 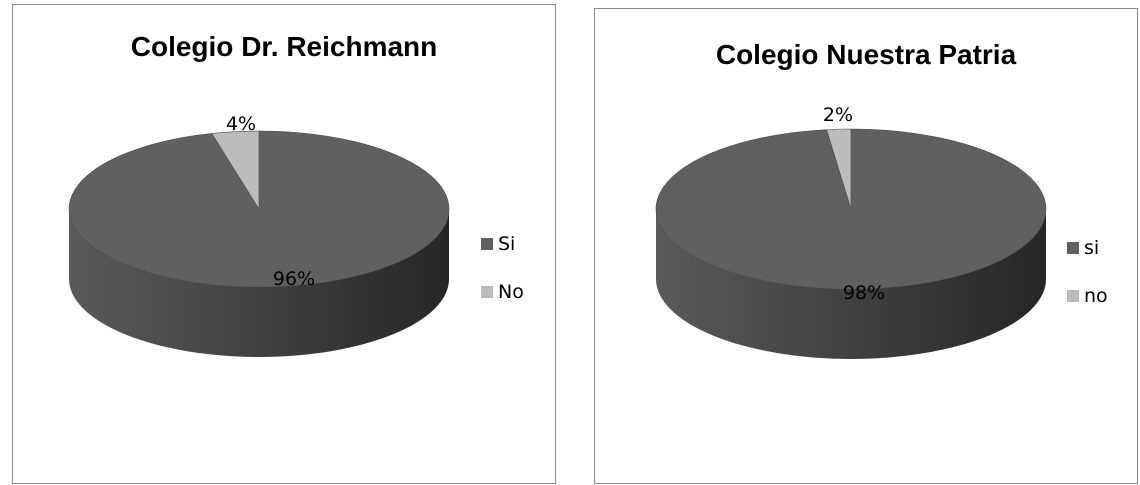 What do you see at coordinates (1096, 296) in the screenshot?
I see `legend-label-no: no` at bounding box center [1096, 296].